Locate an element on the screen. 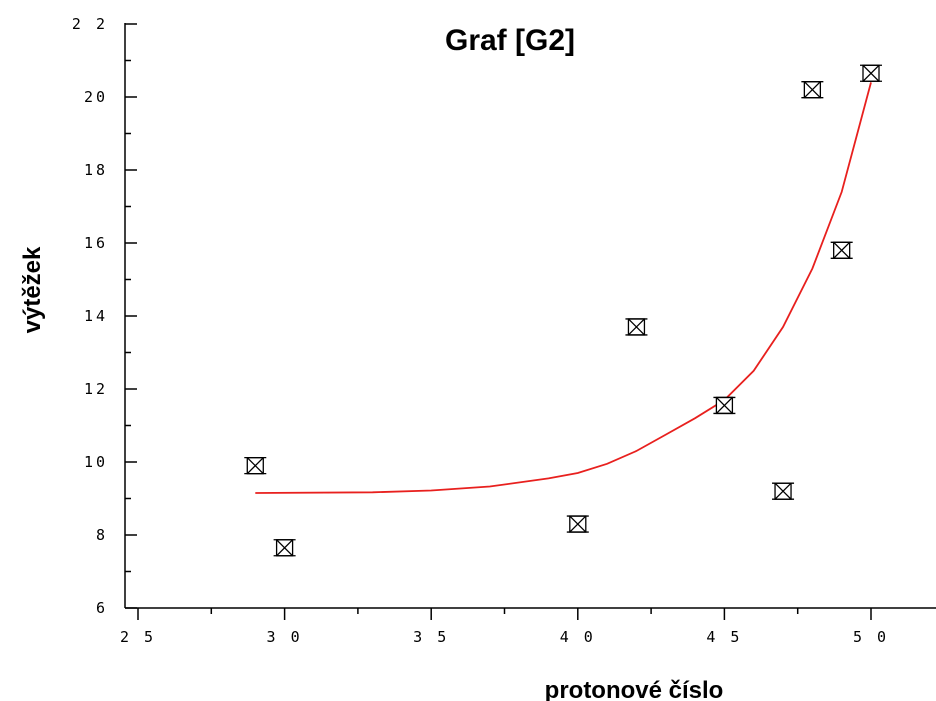 This screenshot has width=936, height=701. x-tick-label: 3 5 is located at coordinates (431, 637).